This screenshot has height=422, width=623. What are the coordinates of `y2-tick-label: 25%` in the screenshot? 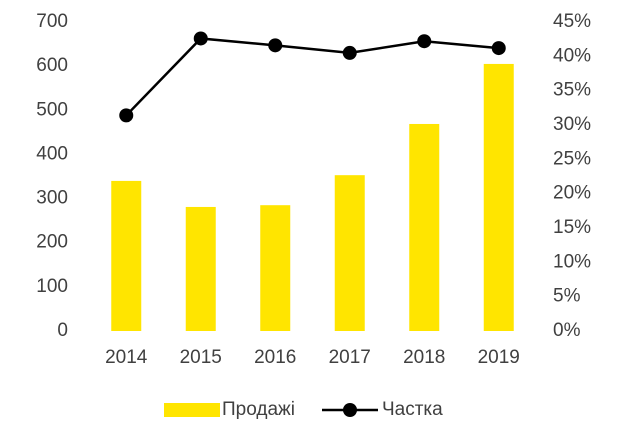 It's located at (572, 158).